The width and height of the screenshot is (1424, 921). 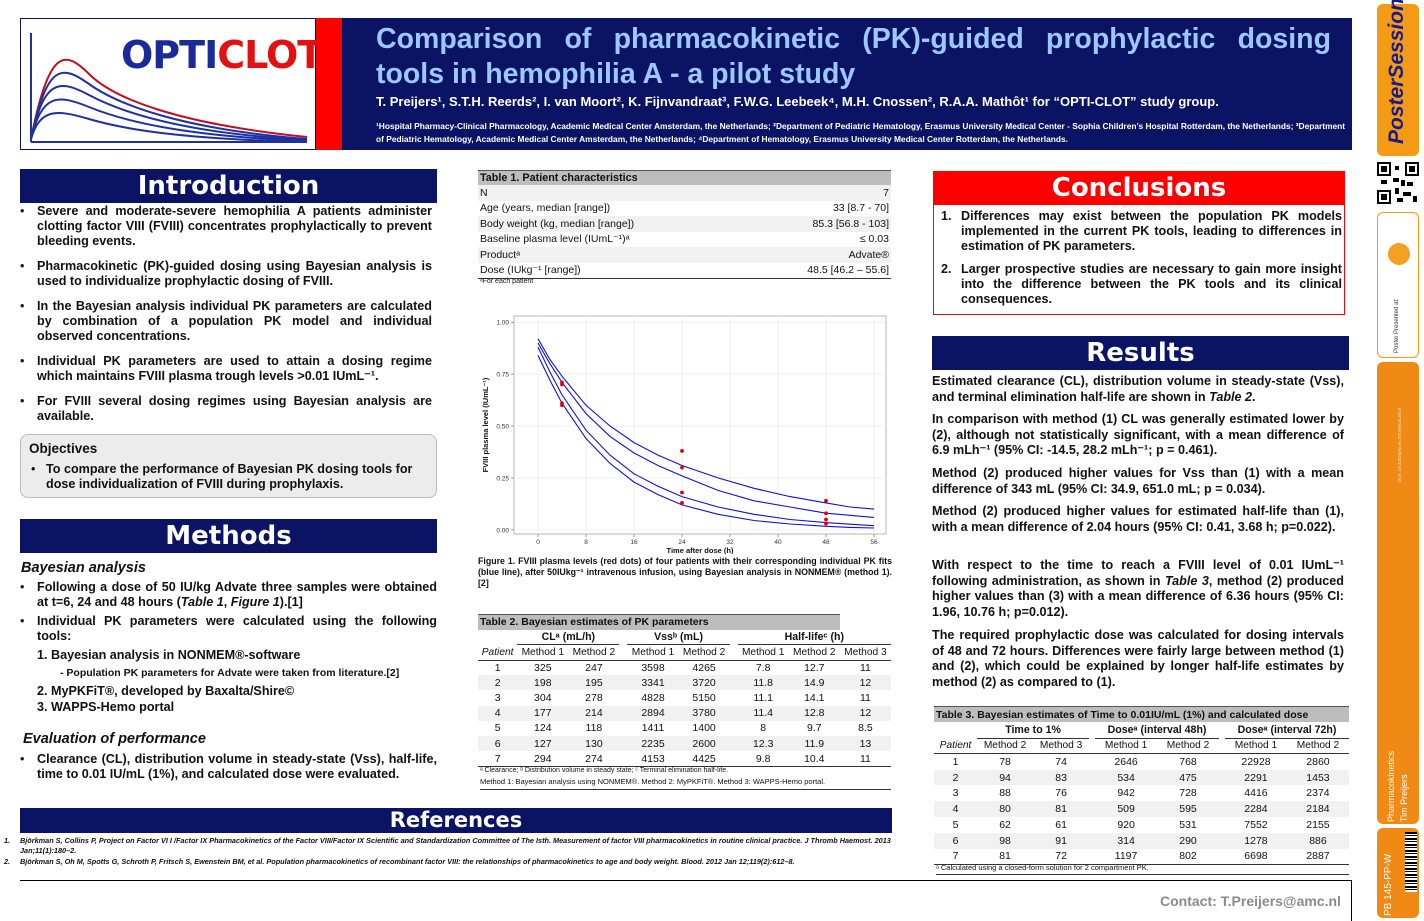 I want to click on table-row: Age (years, median [range]) 33 [8.7 - 70], so click(x=684, y=208).